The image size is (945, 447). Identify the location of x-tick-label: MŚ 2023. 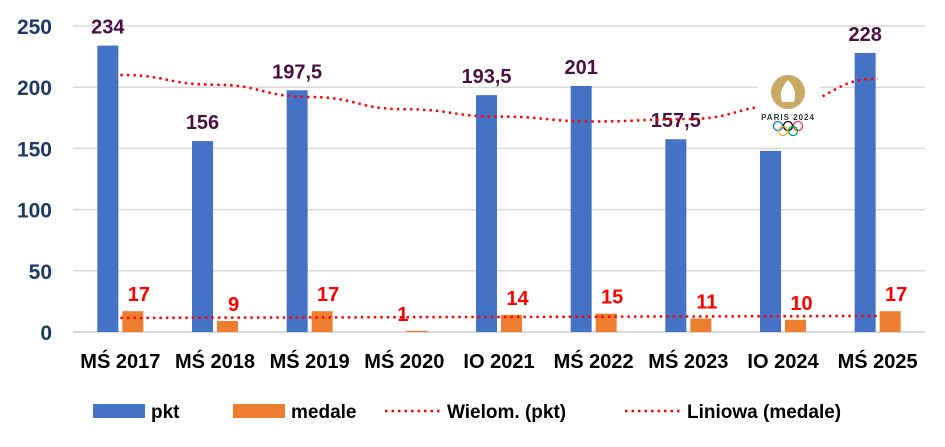
(688, 361).